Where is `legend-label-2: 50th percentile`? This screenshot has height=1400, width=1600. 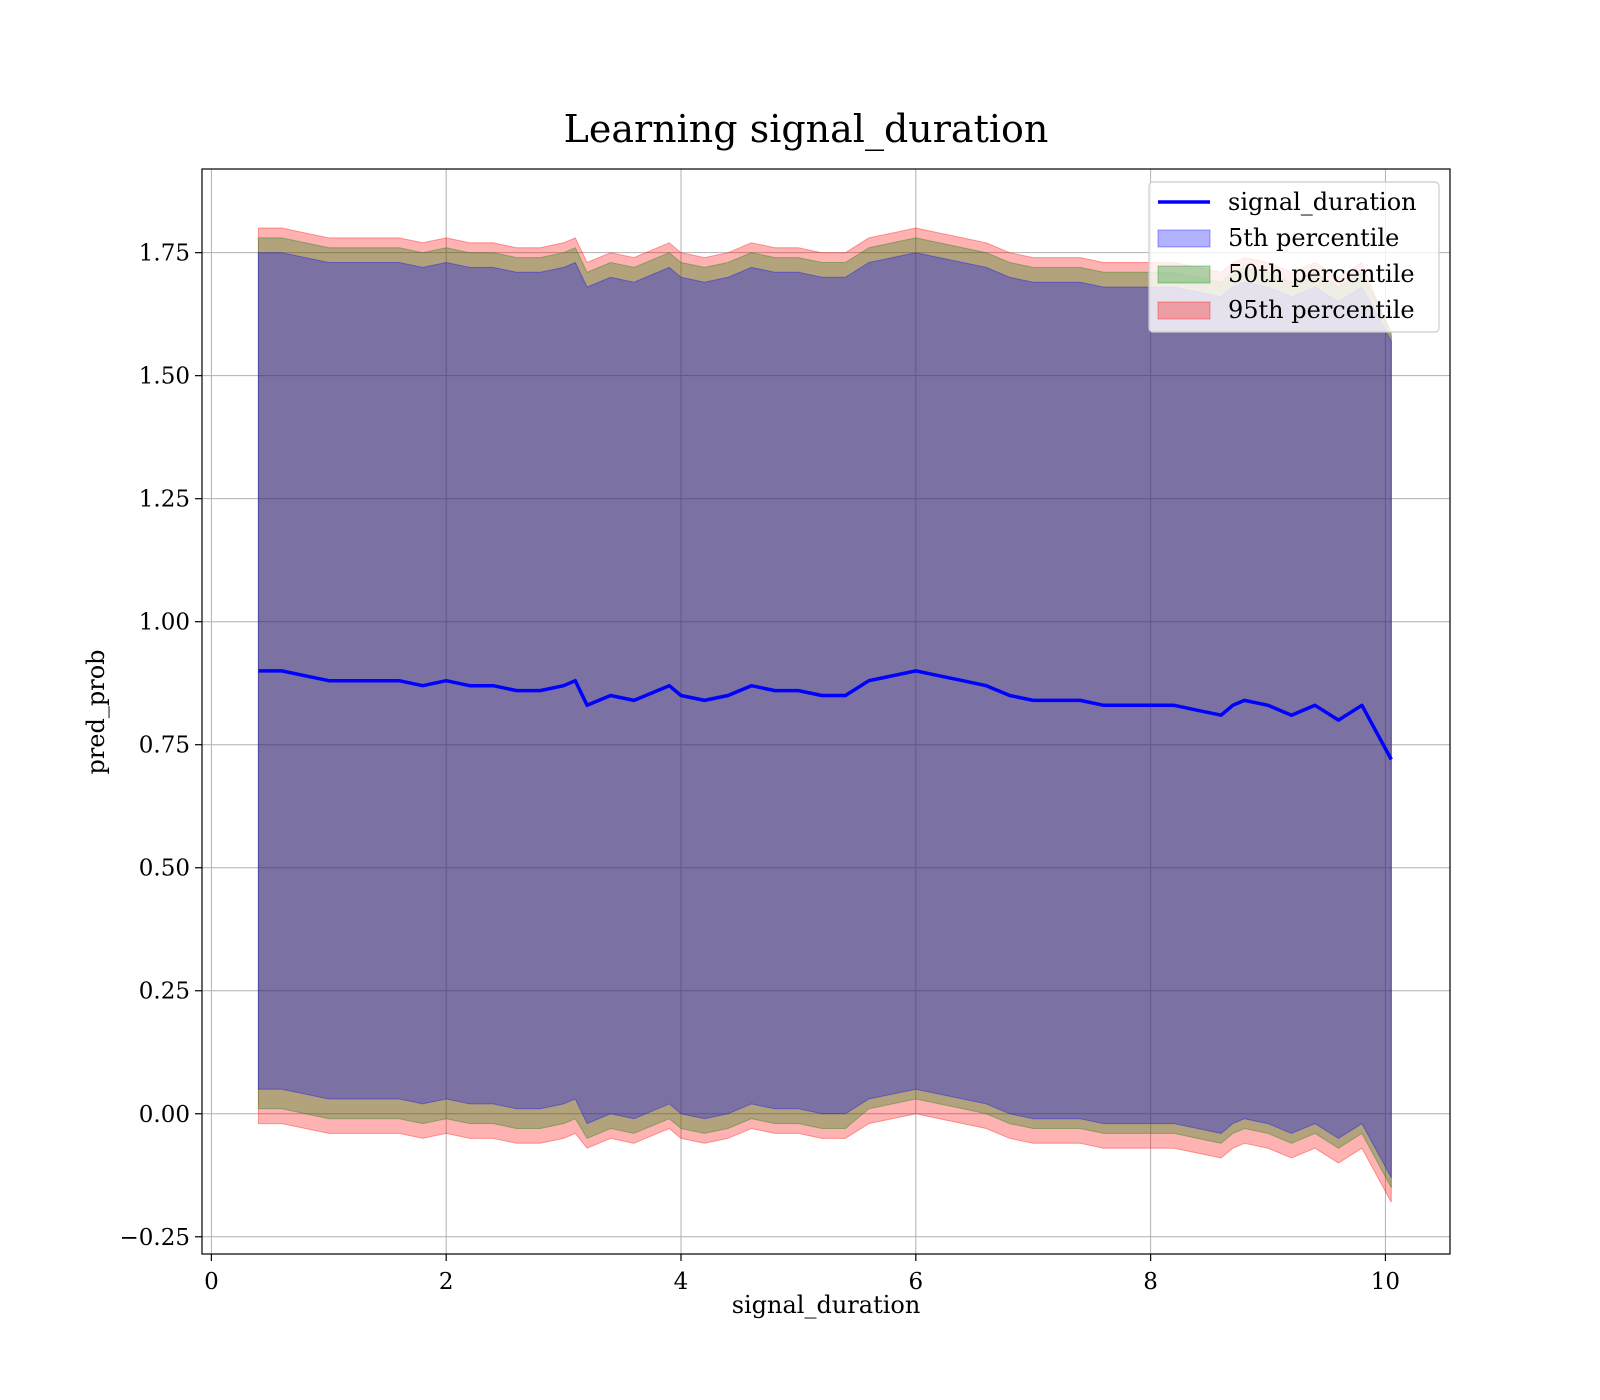
legend-label-2: 50th percentile is located at coordinates (1321, 274).